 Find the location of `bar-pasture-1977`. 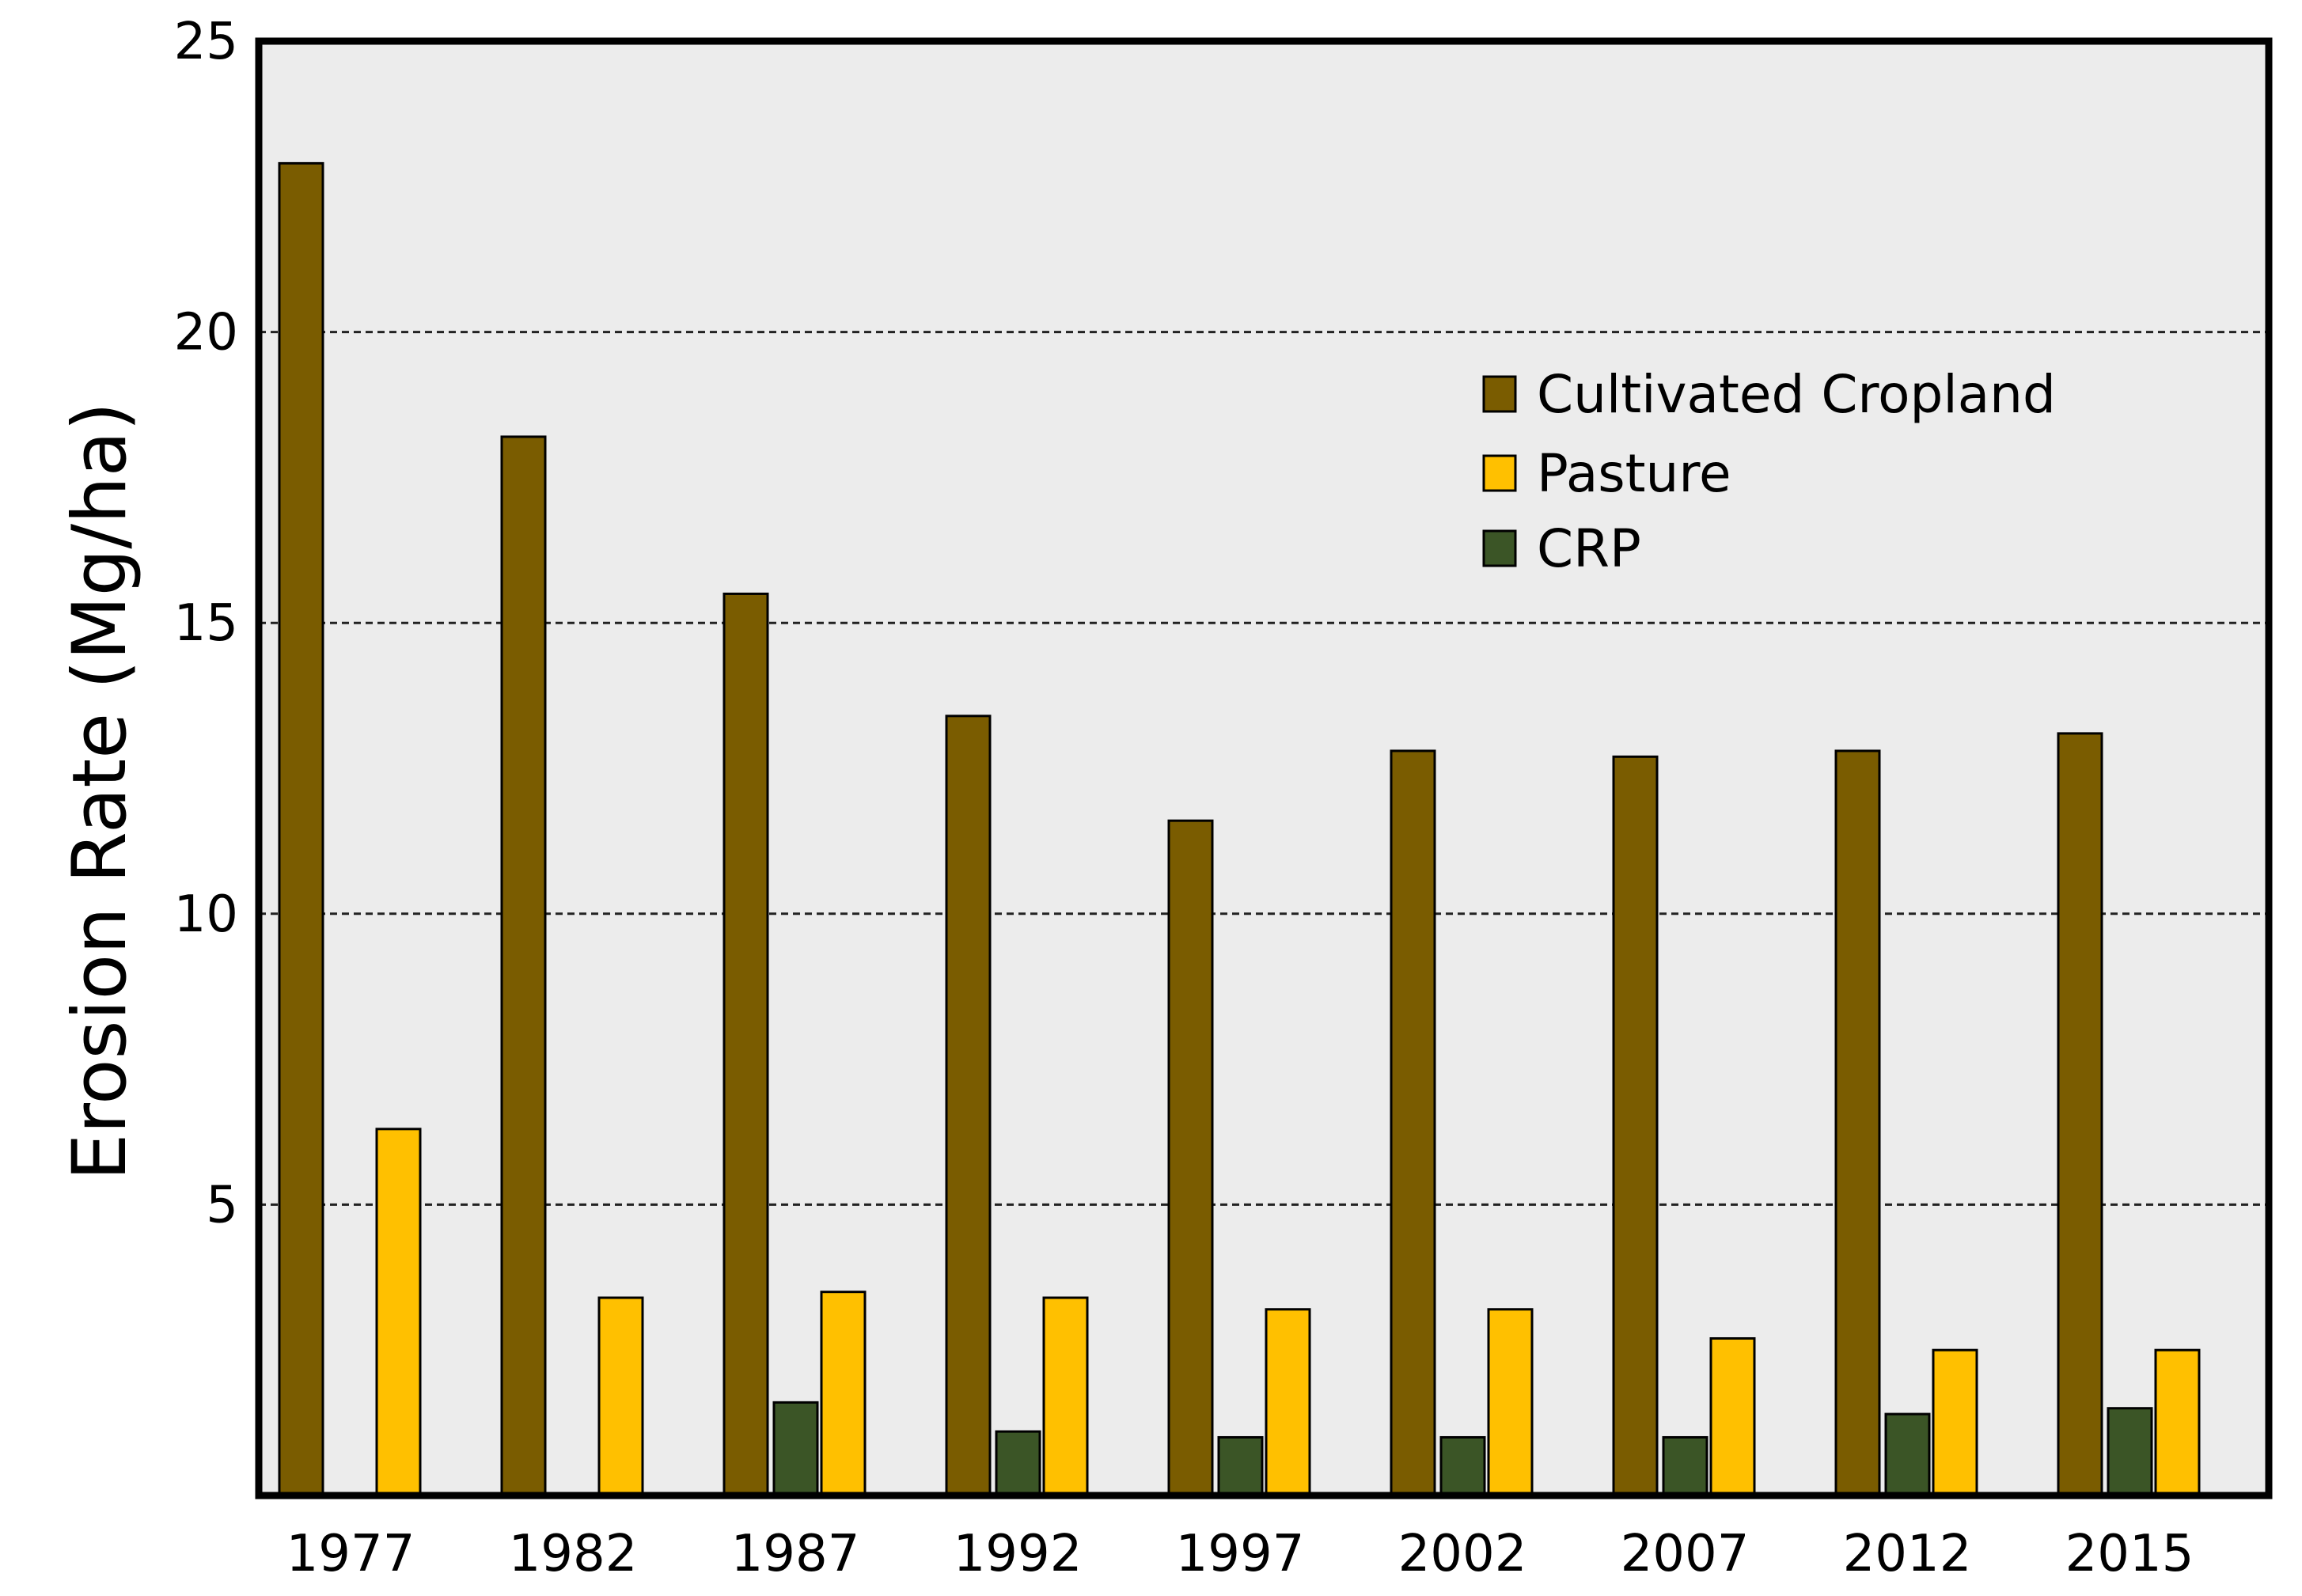

bar-pasture-1977 is located at coordinates (398, 1312).